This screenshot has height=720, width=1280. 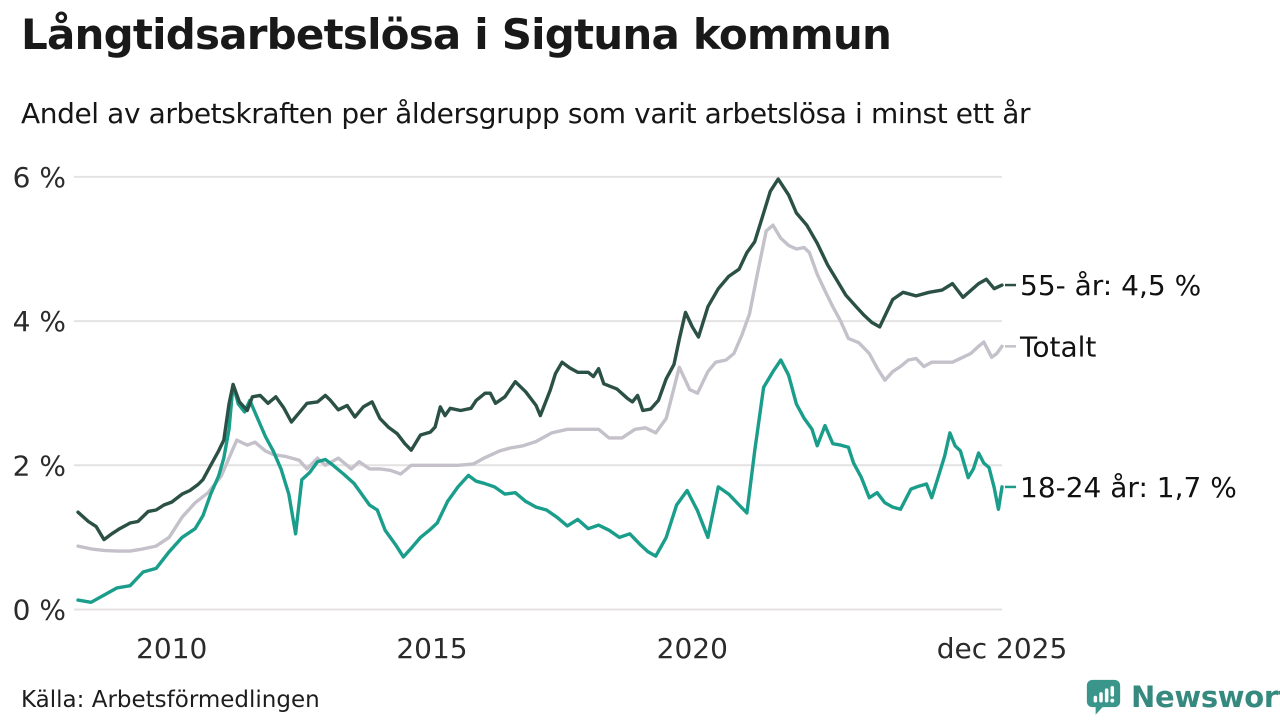 What do you see at coordinates (1002, 648) in the screenshot?
I see `x-axis-tick-label: dec 2025` at bounding box center [1002, 648].